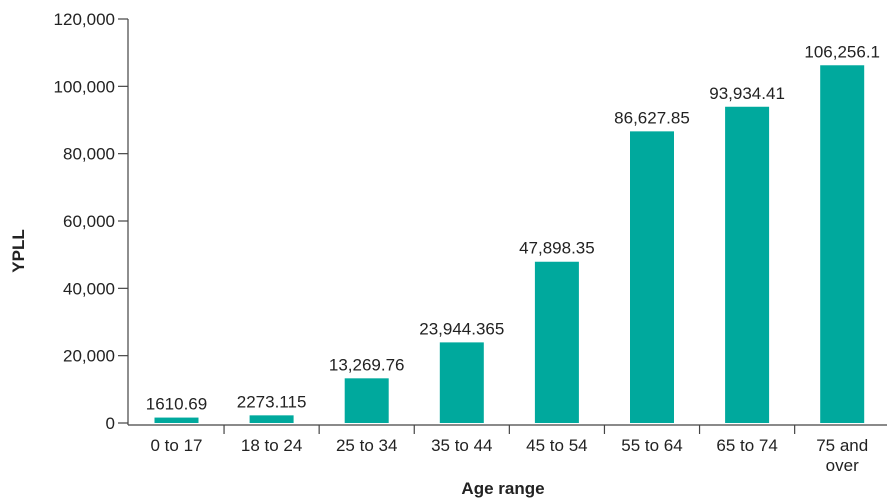 This screenshot has width=887, height=501. What do you see at coordinates (89, 154) in the screenshot?
I see `y-tick-label: 80,000` at bounding box center [89, 154].